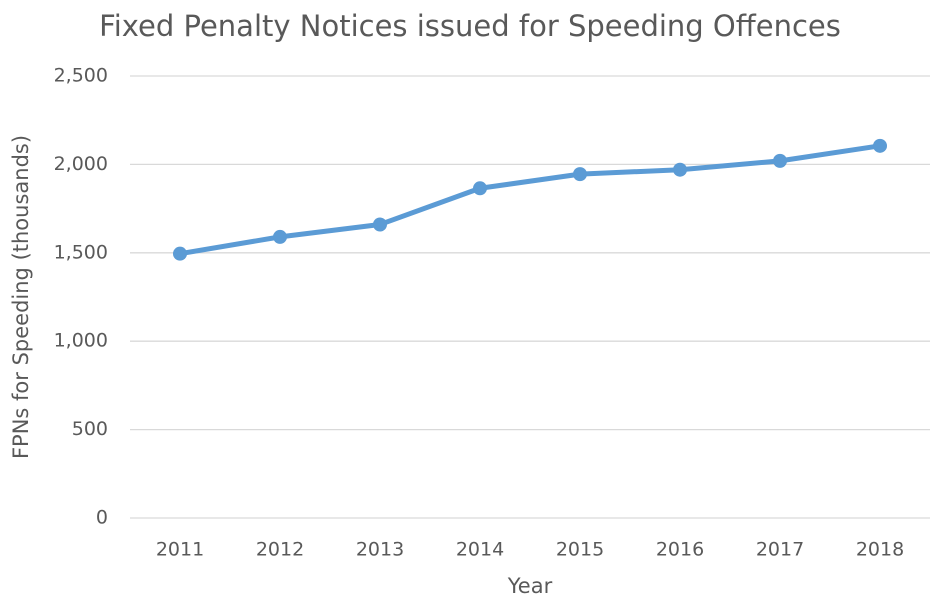 This screenshot has height=600, width=930. I want to click on y-axis-label: FPNs for Speeding (thousands), so click(21, 297).